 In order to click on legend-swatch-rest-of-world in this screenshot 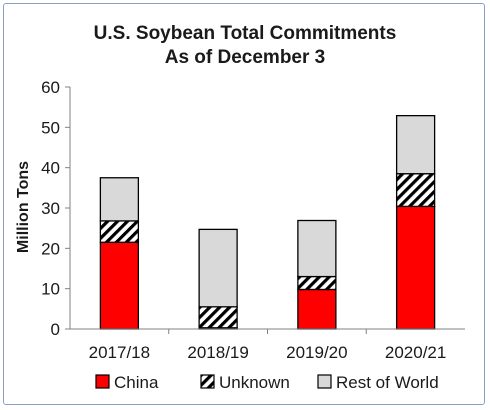, I will do `click(324, 381)`.